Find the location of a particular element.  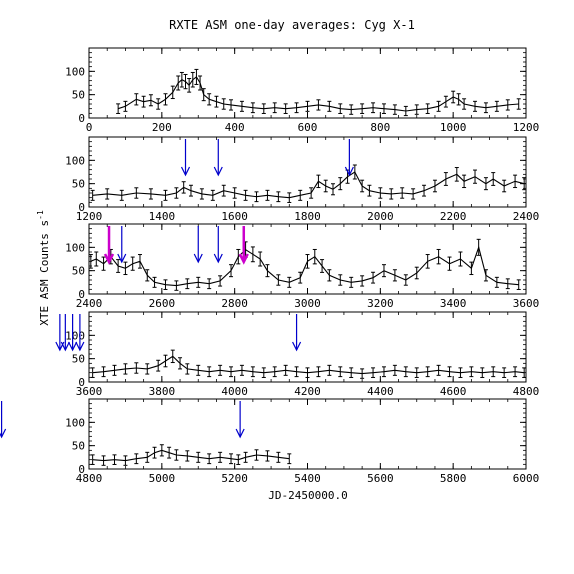

x-tick-label: 1600 is located at coordinates (234, 216).